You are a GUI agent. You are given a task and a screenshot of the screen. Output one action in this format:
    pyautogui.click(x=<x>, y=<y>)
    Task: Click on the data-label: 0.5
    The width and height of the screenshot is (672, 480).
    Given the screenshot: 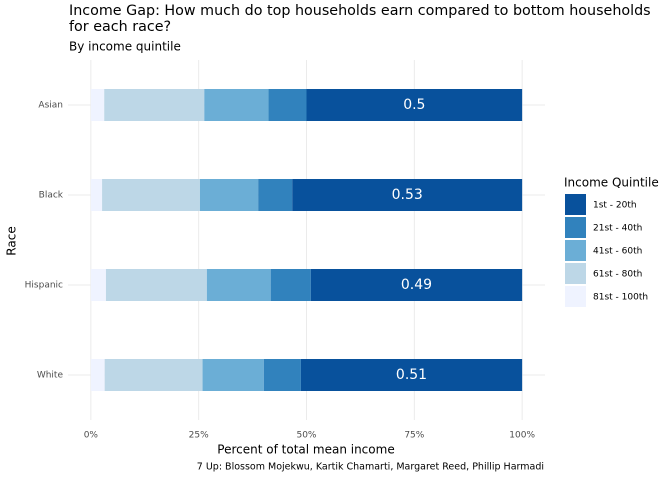 What is the action you would take?
    pyautogui.click(x=414, y=105)
    